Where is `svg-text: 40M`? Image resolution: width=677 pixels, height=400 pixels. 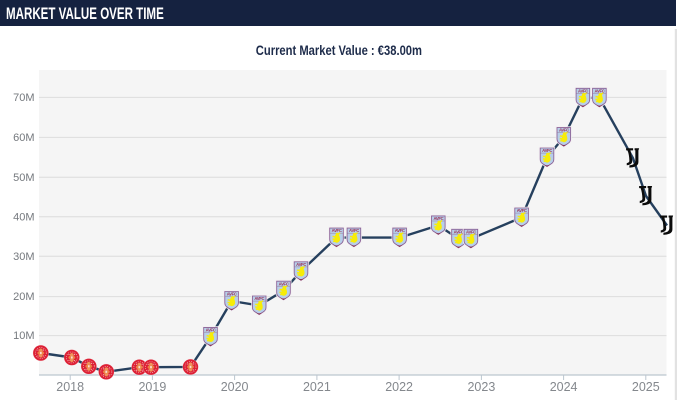 svg-text: 40M is located at coordinates (23, 217).